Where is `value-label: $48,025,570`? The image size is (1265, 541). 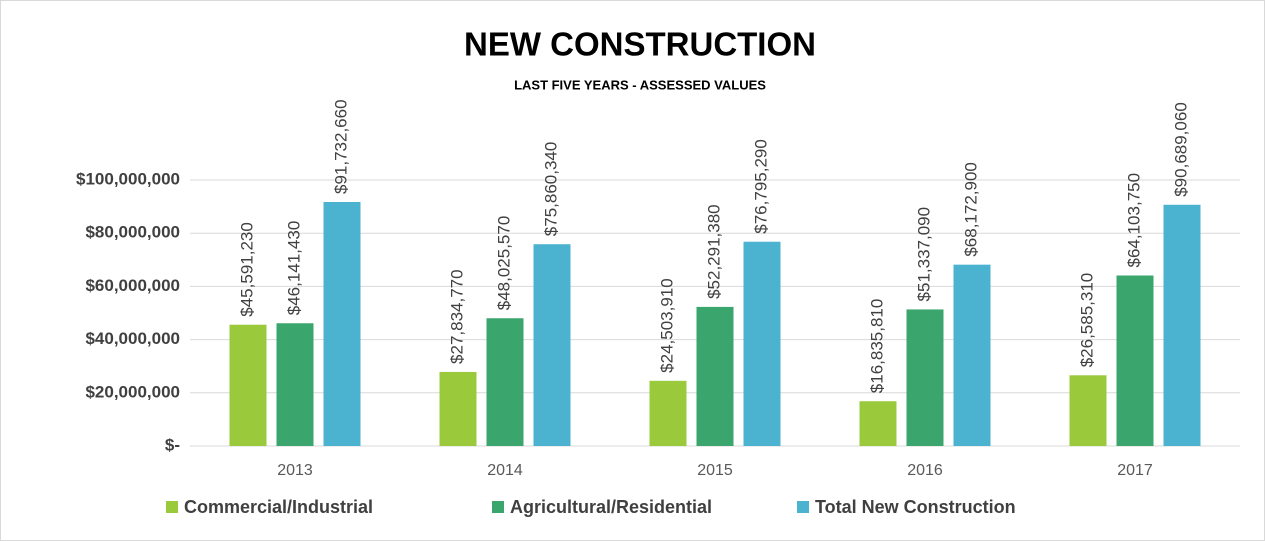
value-label: $48,025,570 is located at coordinates (503, 263).